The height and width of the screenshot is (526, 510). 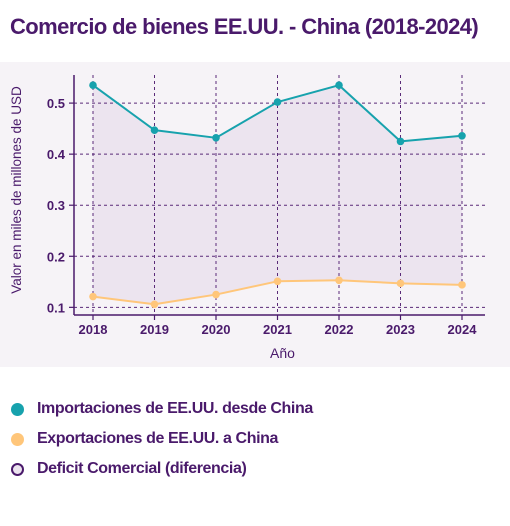 I want to click on y-tick-label: 0.1, so click(x=56, y=307).